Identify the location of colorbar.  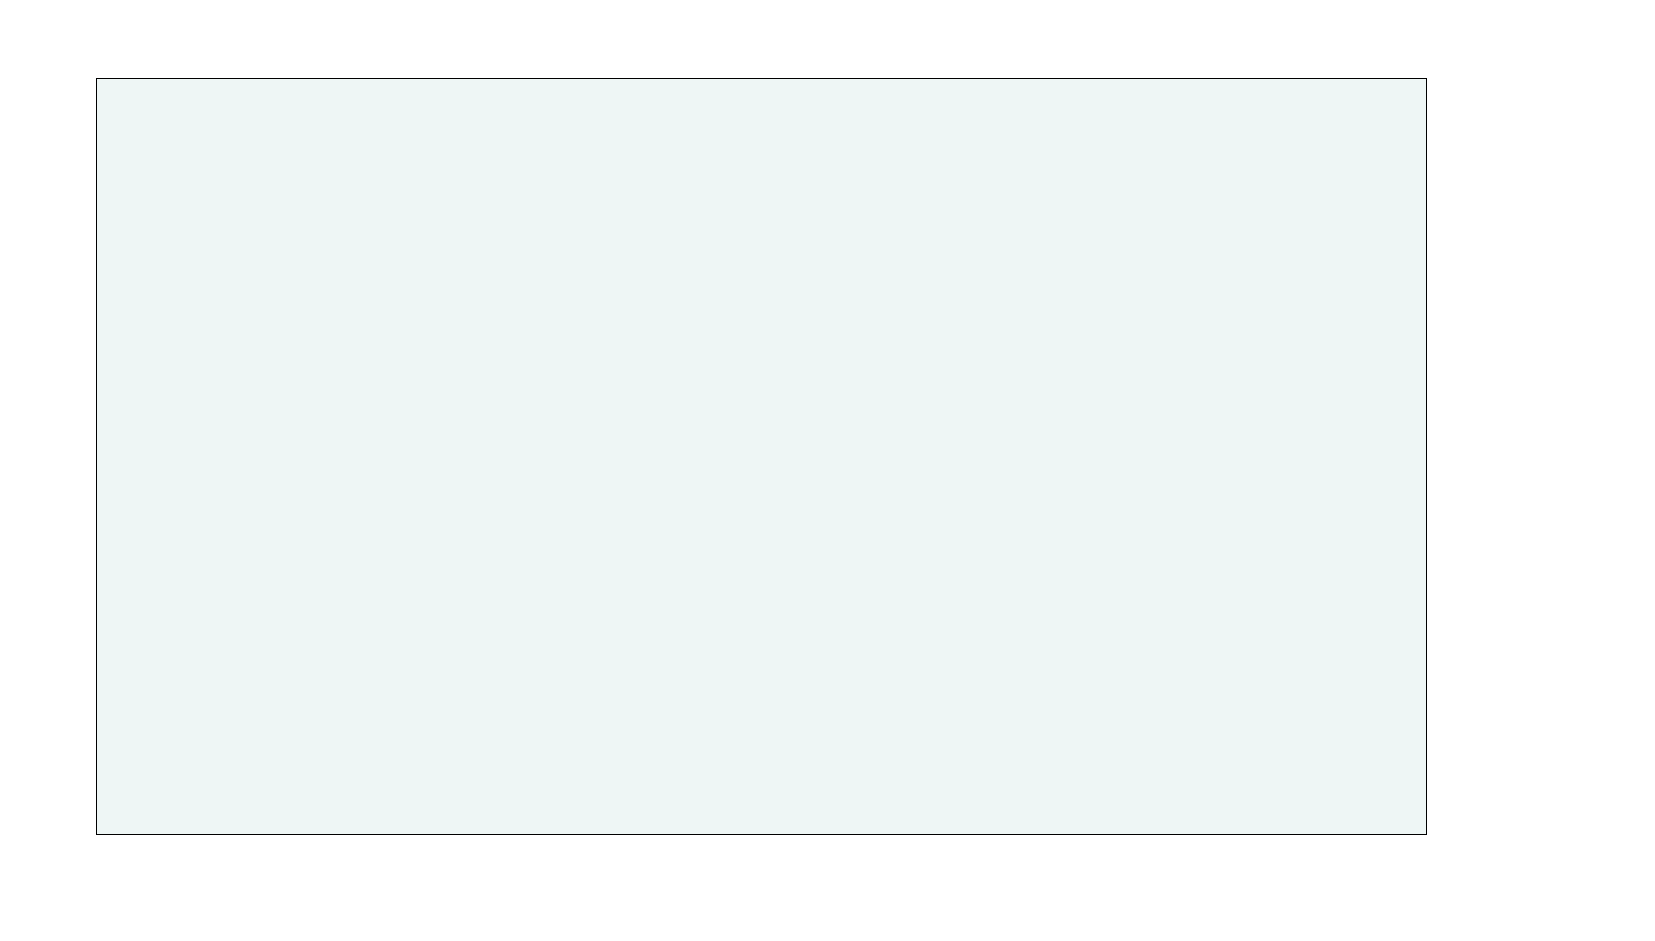
(1541, 458).